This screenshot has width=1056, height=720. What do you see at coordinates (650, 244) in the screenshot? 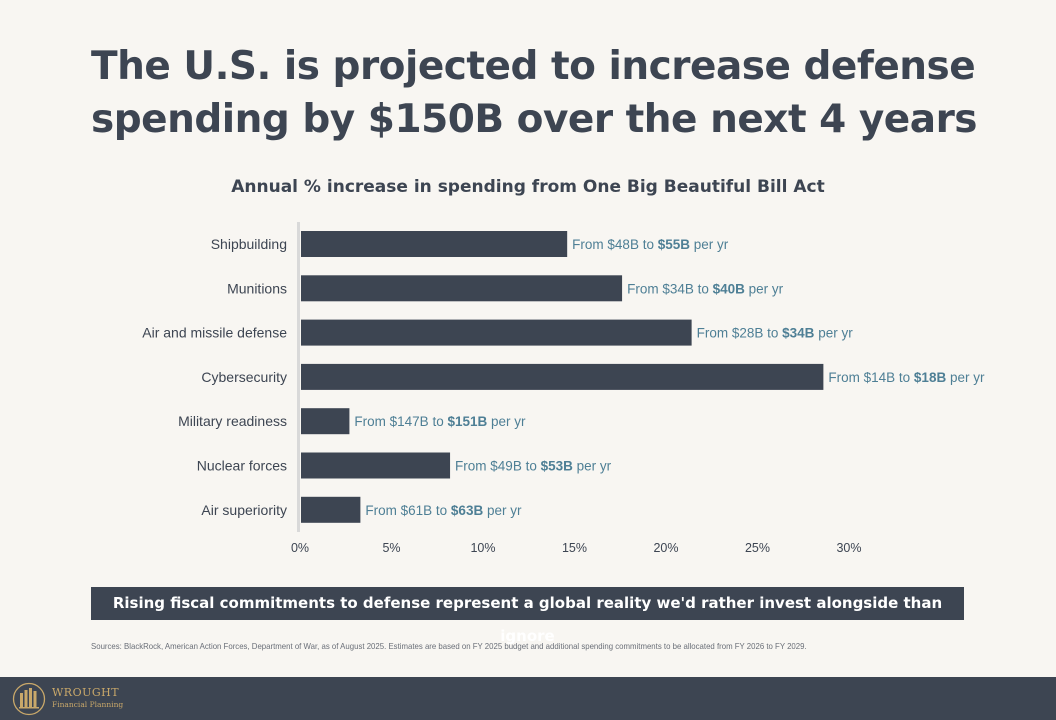
I see `data-label: From $48B to $55B per yr` at bounding box center [650, 244].